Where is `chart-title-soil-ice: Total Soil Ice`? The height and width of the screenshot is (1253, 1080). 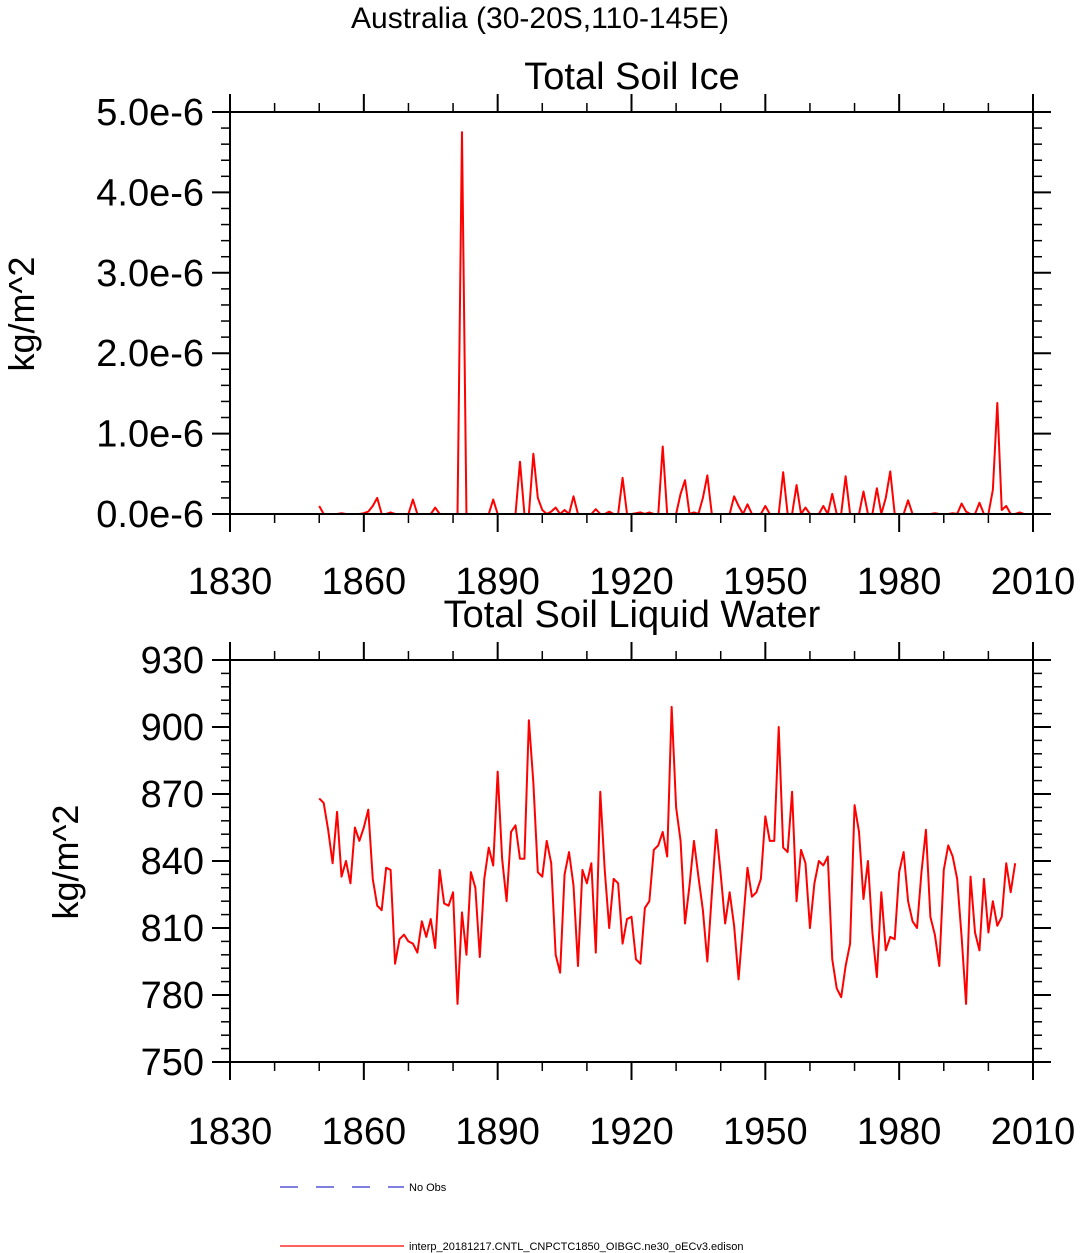
chart-title-soil-ice: Total Soil Ice is located at coordinates (631, 77).